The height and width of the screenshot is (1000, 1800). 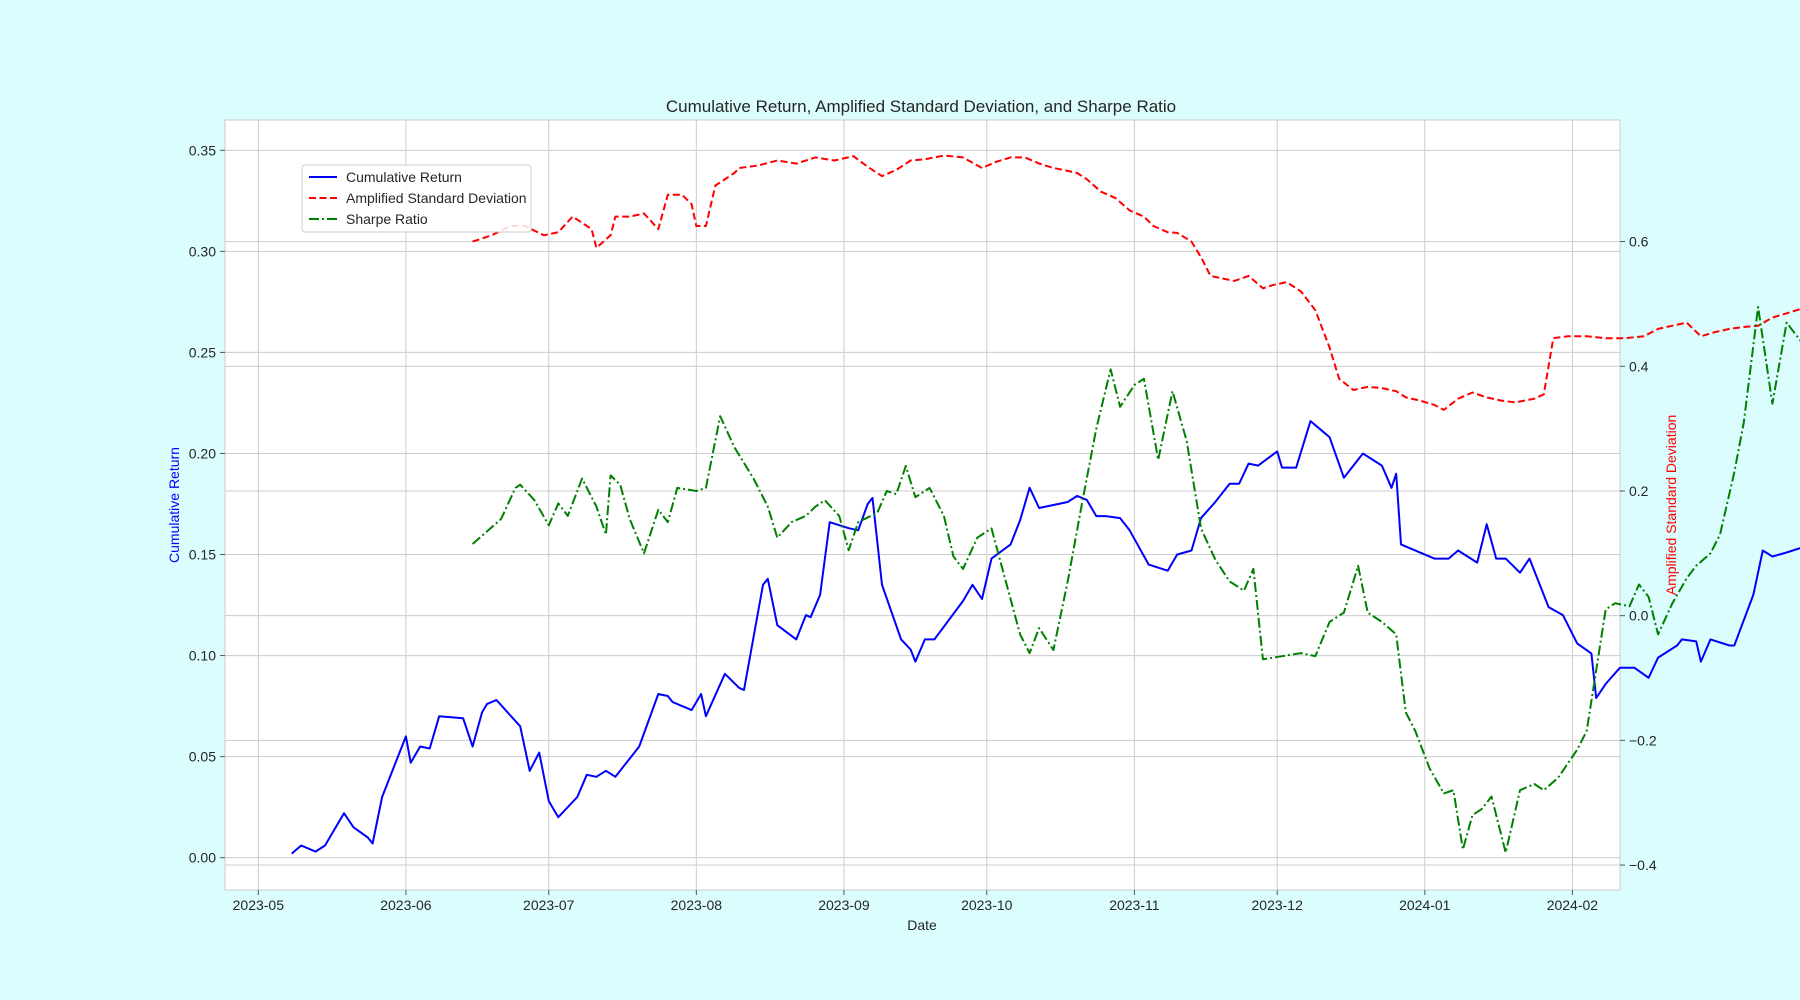 What do you see at coordinates (1278, 905) in the screenshot?
I see `x-tick-label: 2023-12` at bounding box center [1278, 905].